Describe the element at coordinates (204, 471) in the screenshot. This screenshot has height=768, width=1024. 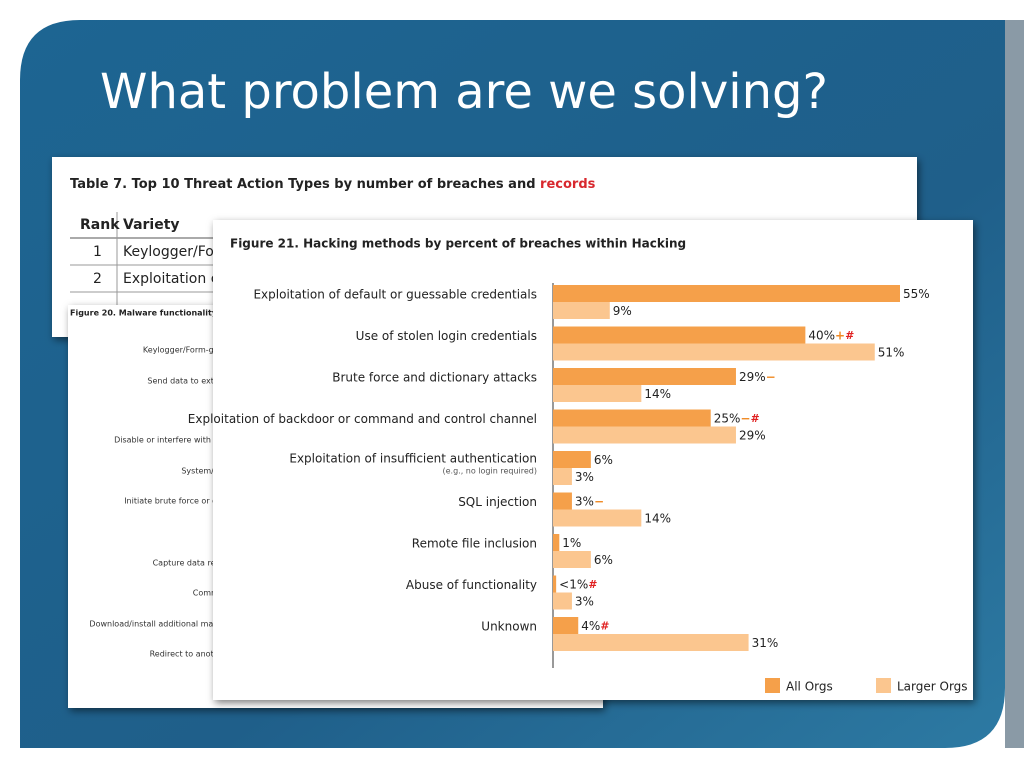
I see `figure-20-label: System/net` at that location.